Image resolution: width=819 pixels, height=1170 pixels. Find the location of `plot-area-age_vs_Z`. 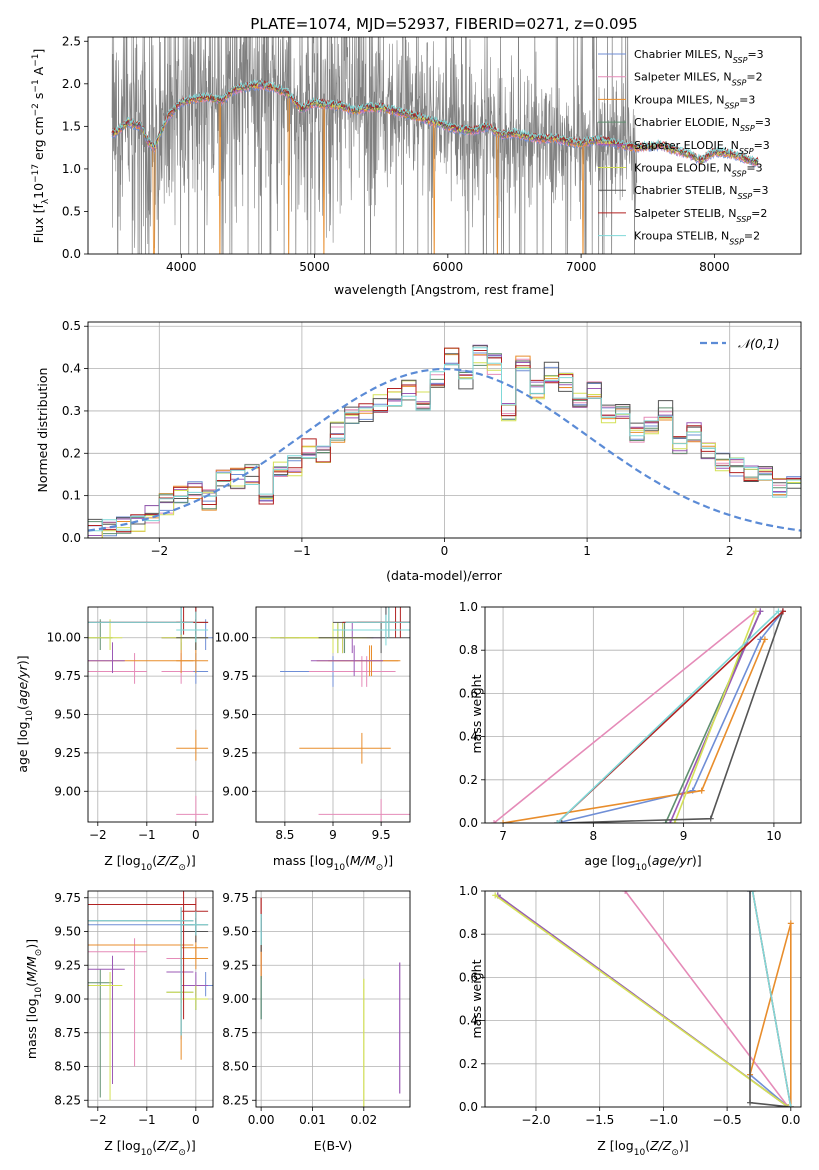

plot-area-age_vs_Z is located at coordinates (150, 714).